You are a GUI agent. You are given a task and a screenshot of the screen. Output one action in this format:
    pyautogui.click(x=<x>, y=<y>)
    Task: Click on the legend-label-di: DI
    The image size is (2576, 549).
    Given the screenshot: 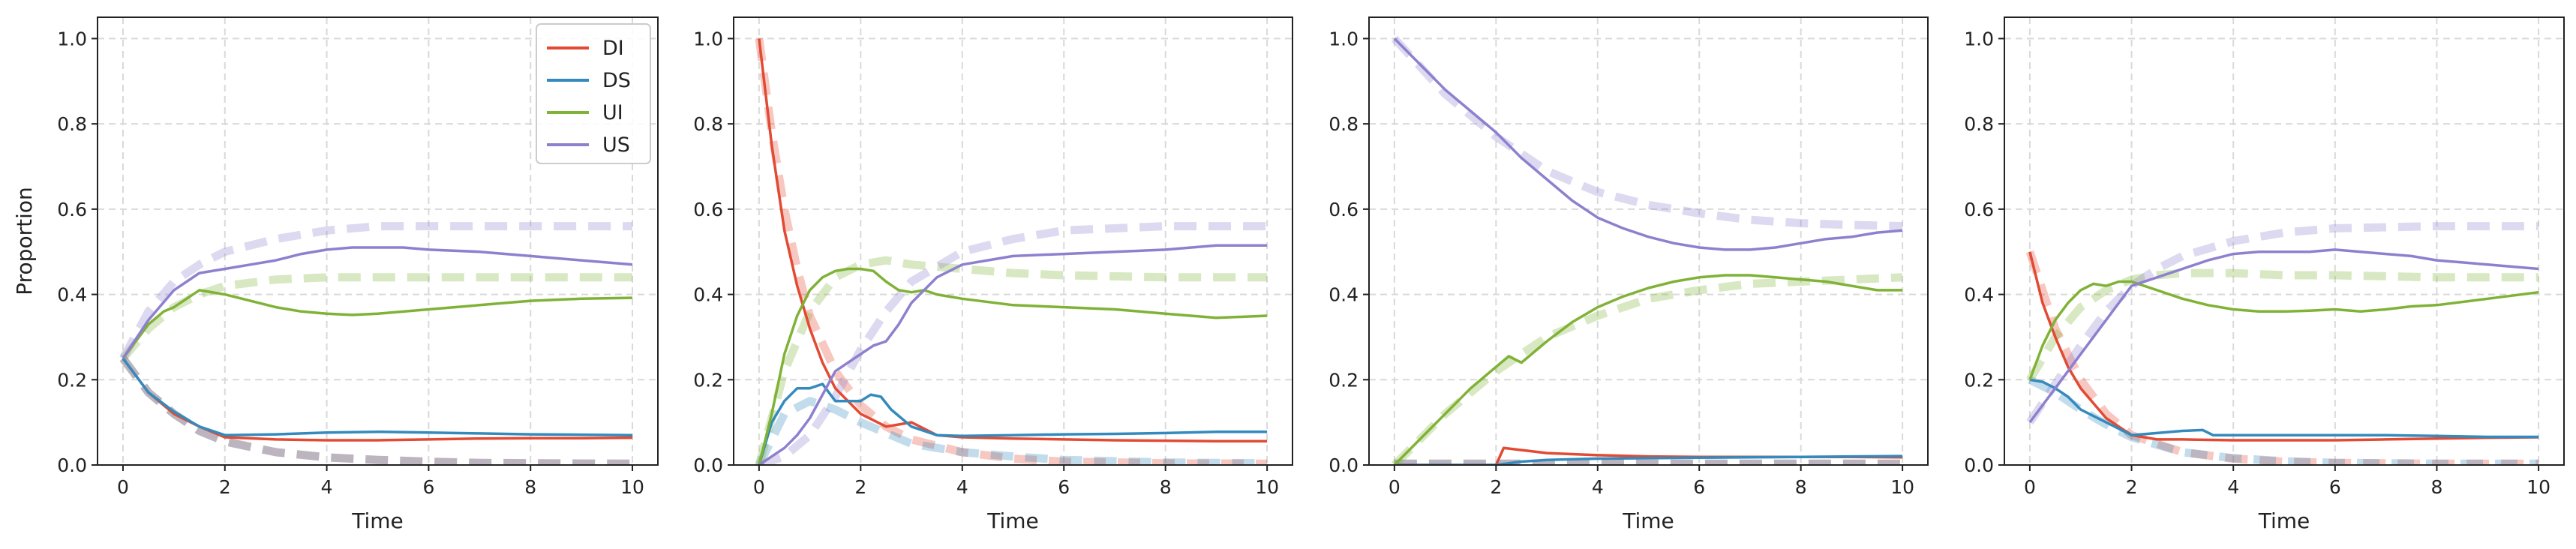 What is the action you would take?
    pyautogui.click(x=613, y=48)
    